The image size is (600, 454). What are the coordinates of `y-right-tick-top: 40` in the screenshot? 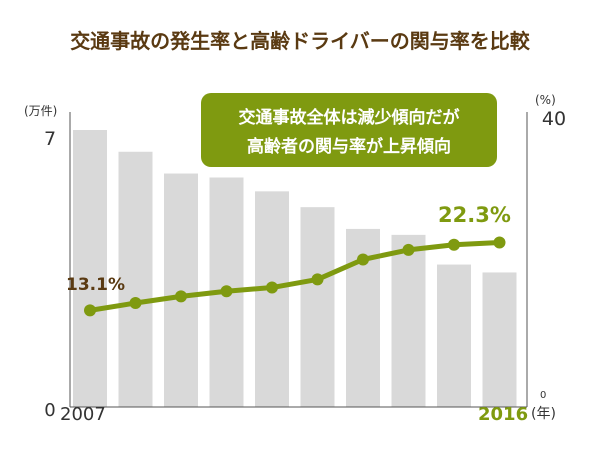 It's located at (554, 119).